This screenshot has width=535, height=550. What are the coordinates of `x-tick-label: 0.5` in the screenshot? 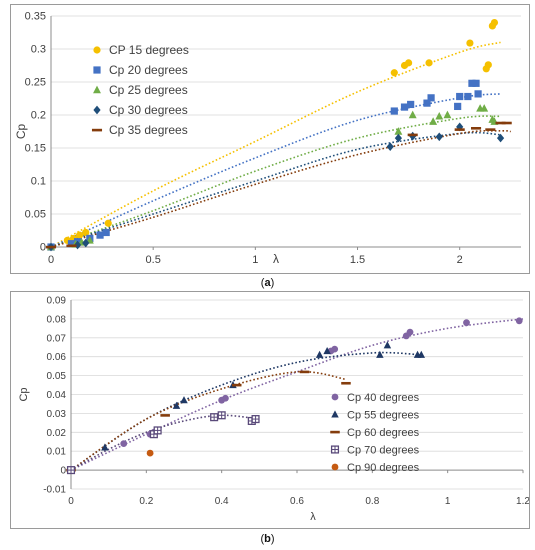 It's located at (153, 260).